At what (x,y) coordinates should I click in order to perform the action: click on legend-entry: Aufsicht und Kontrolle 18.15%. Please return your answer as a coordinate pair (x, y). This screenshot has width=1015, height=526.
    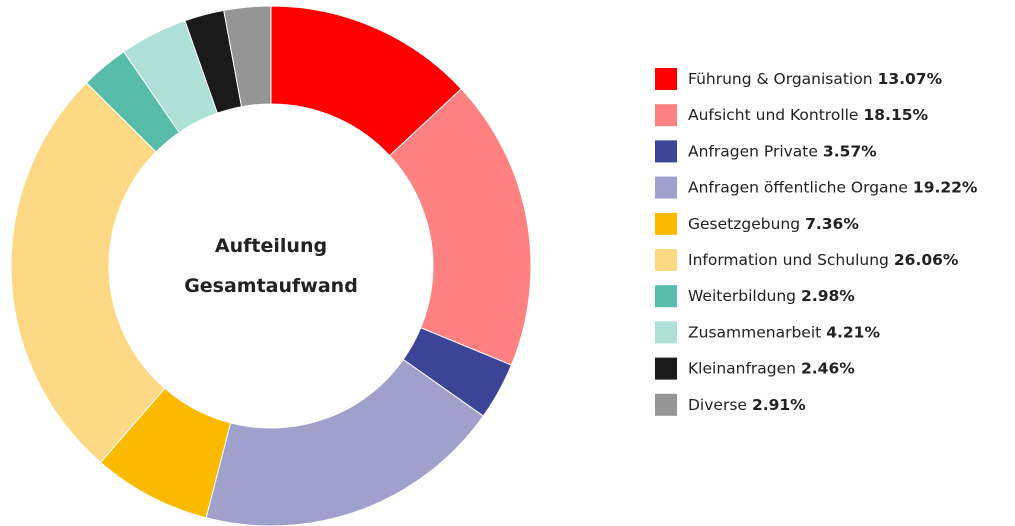
    Looking at the image, I should click on (808, 115).